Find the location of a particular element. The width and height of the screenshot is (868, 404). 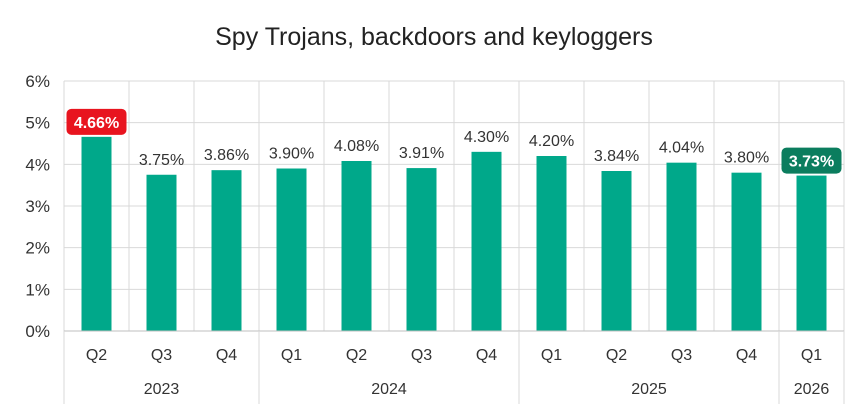

data-label: 3.73% is located at coordinates (811, 162).